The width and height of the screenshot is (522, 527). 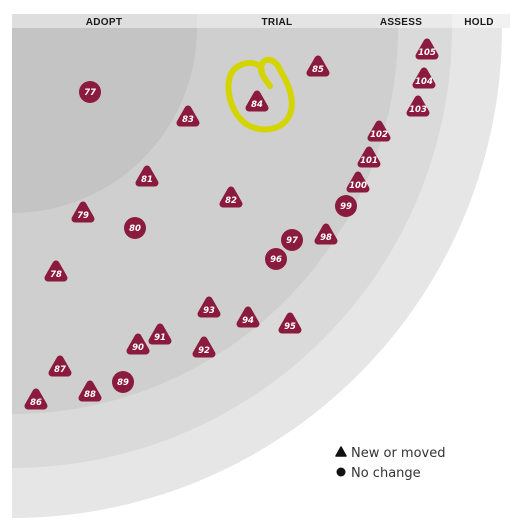 I want to click on blip-number: 77, so click(x=90, y=93).